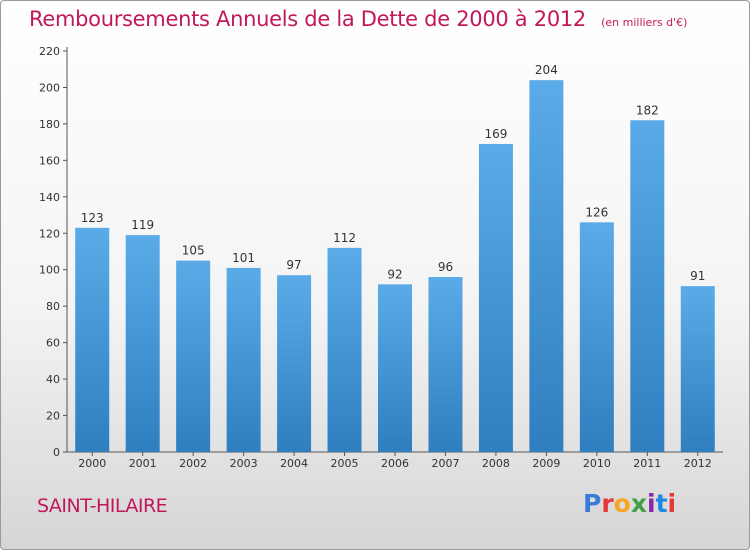 The width and height of the screenshot is (750, 550). What do you see at coordinates (49, 233) in the screenshot?
I see `y-tick-label: 120` at bounding box center [49, 233].